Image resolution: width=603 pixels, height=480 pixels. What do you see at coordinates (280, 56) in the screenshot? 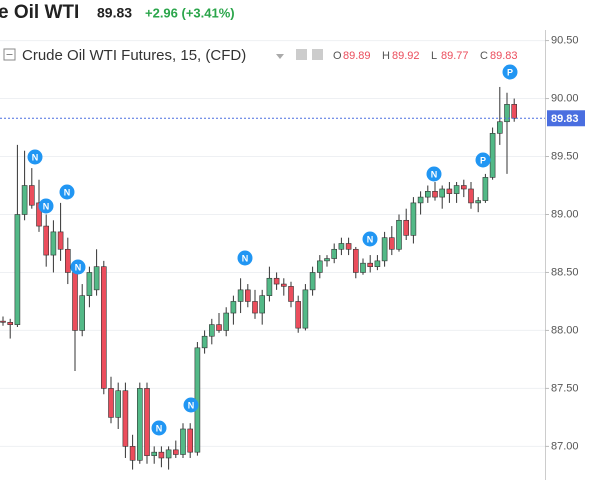
I see `dropdown-arrow` at bounding box center [280, 56].